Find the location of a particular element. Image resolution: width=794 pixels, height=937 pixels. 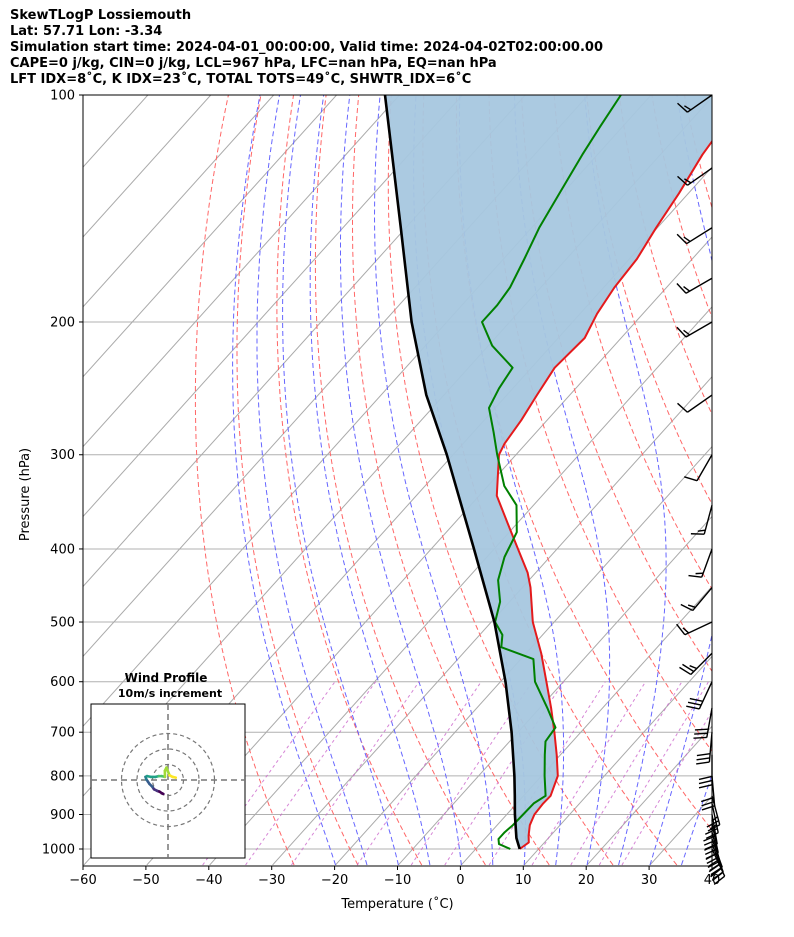

y-tick-label: 1000 is located at coordinates (58, 850).